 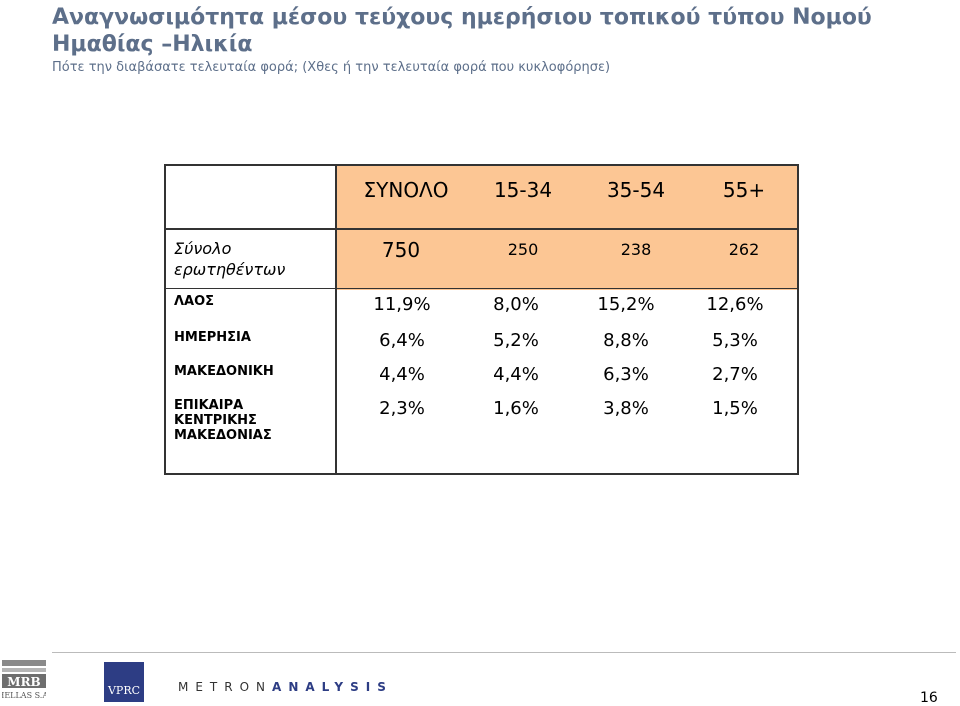 I want to click on base-total: 750, so click(x=401, y=250).